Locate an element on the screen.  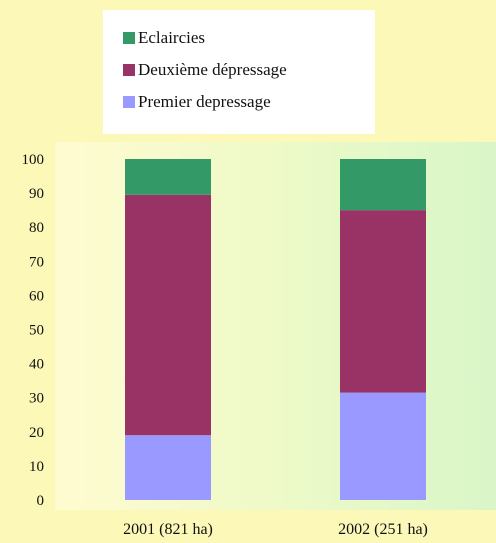
y-tick-label-60: 60 is located at coordinates (36, 296).